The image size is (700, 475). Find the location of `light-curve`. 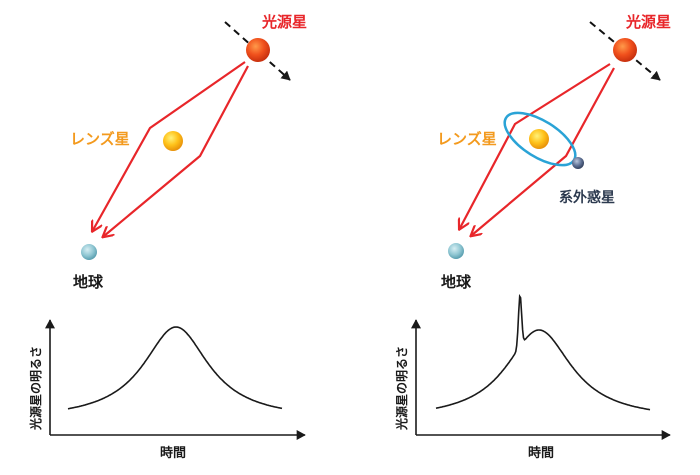

light-curve is located at coordinates (175, 368).